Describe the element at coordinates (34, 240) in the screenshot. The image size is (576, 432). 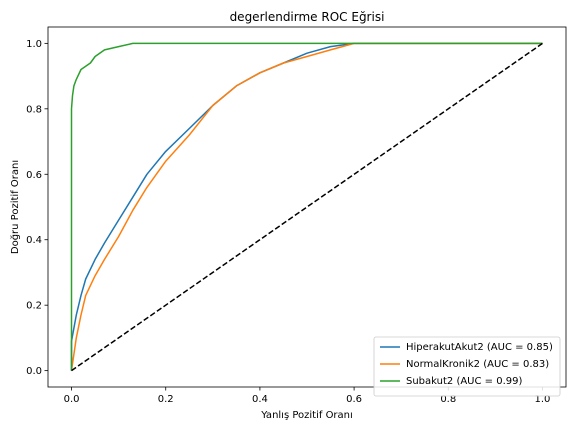
I see `y-tick-label: 0.4` at that location.